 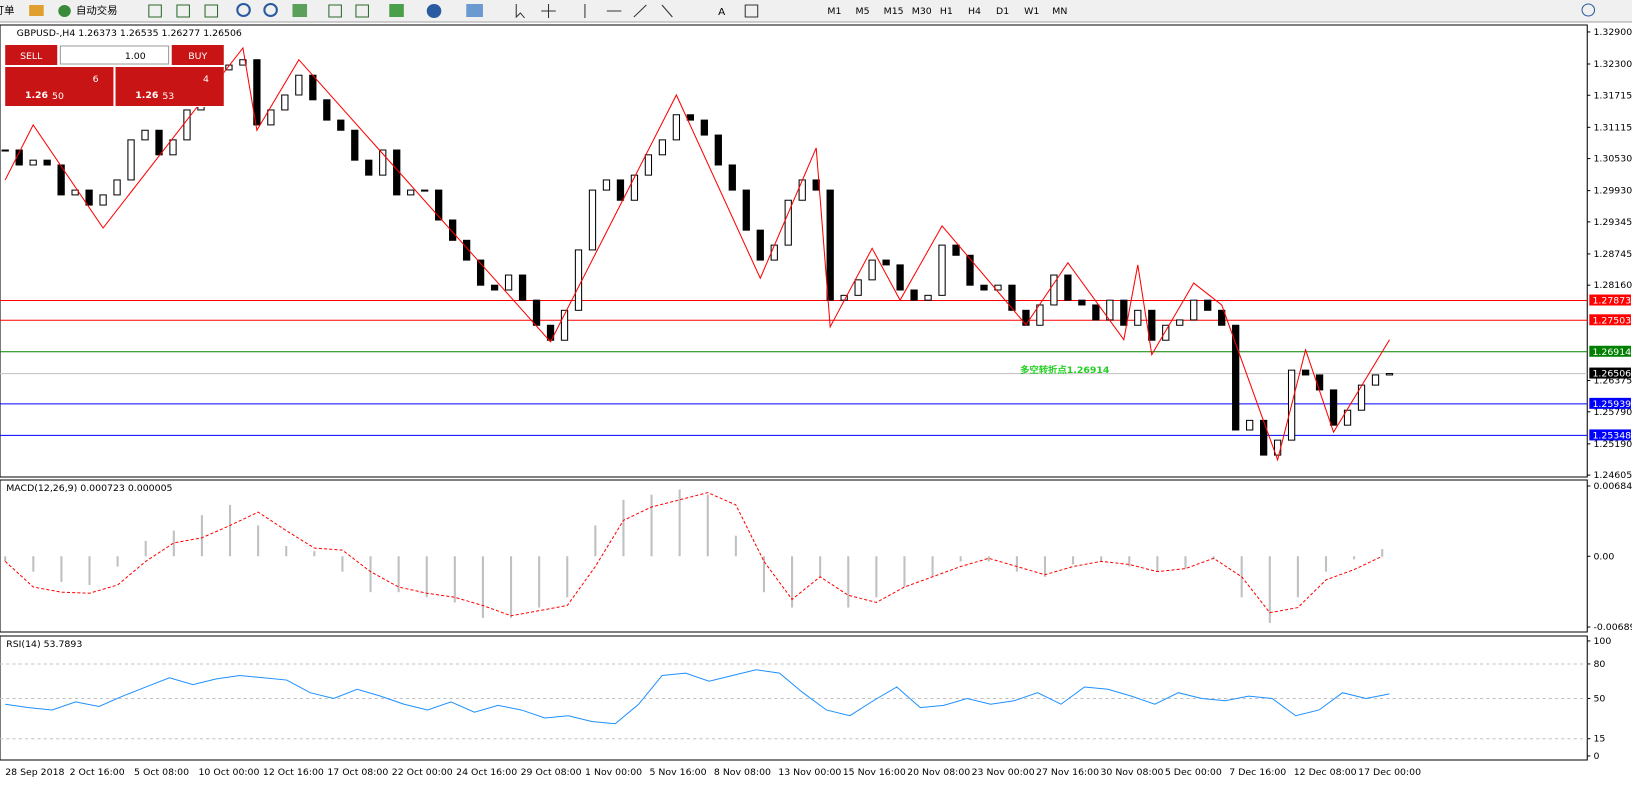 I want to click on y-tick-label: -0.006894, so click(x=1612, y=627).